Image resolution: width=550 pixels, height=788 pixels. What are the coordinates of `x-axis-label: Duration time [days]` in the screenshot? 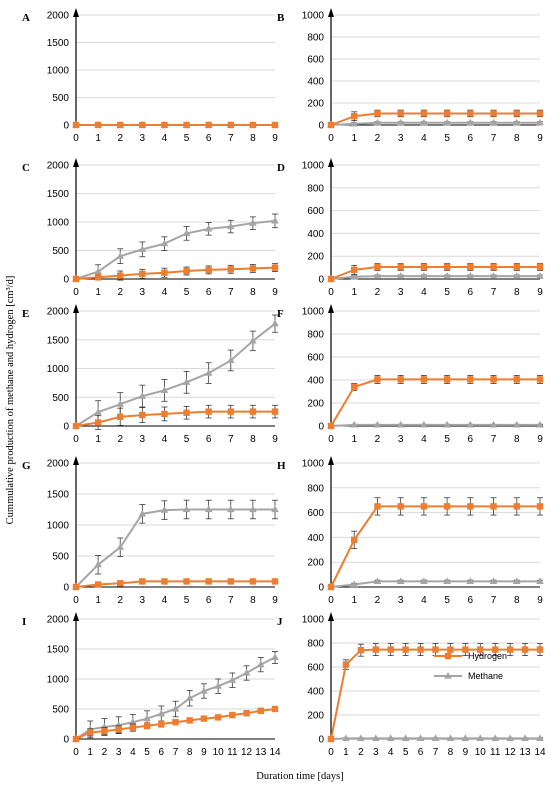 It's located at (299, 776).